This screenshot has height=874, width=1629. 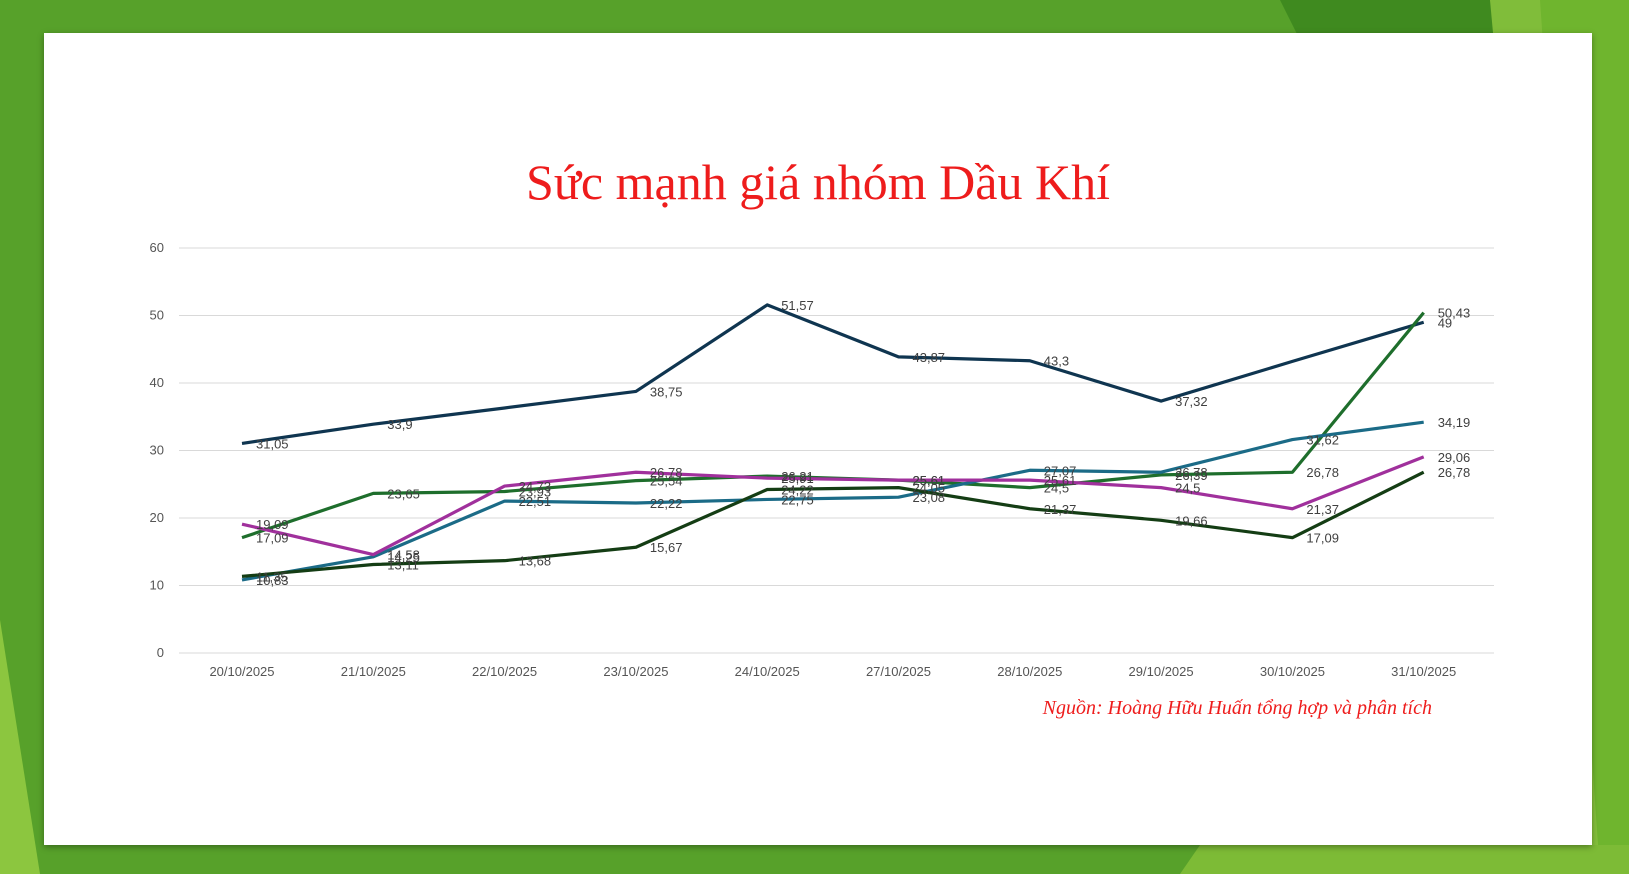 What do you see at coordinates (1454, 313) in the screenshot?
I see `data-label: 50,43` at bounding box center [1454, 313].